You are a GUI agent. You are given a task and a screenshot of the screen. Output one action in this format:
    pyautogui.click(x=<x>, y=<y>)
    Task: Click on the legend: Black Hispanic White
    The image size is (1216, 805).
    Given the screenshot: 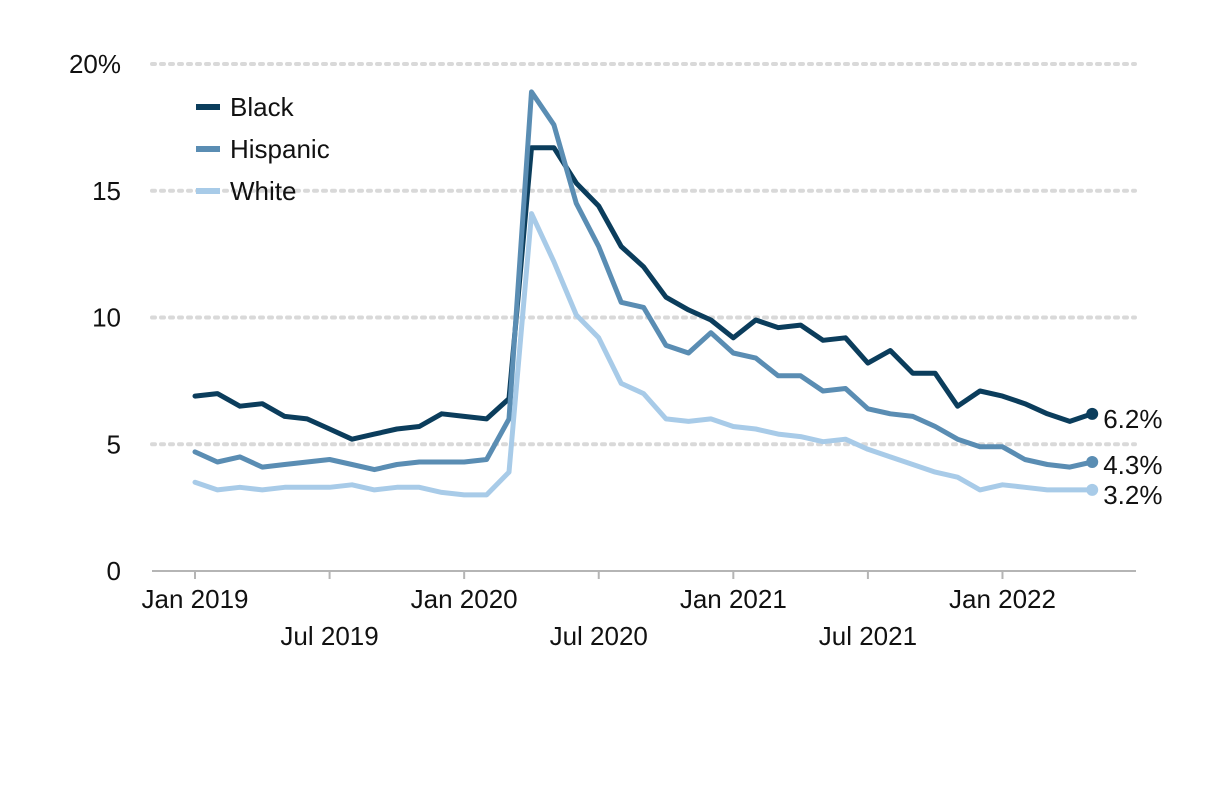 What is the action you would take?
    pyautogui.click(x=263, y=149)
    